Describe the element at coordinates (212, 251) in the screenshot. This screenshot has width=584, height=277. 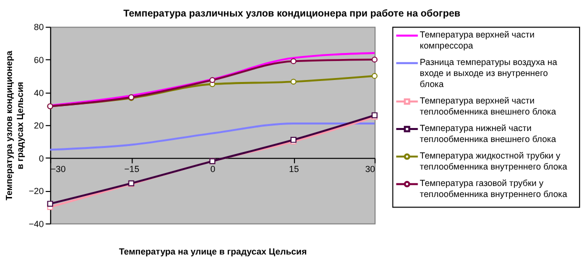
I see `x-axis-title: Температура на улице в градусах Цельсия` at that location.